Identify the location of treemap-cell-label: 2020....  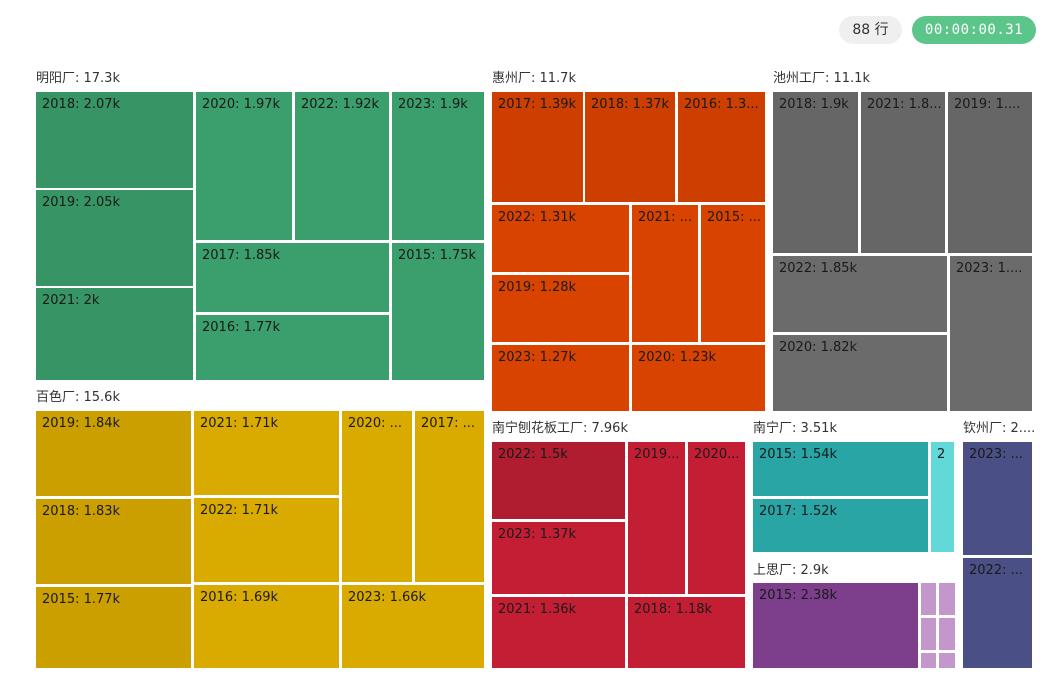
(716, 454).